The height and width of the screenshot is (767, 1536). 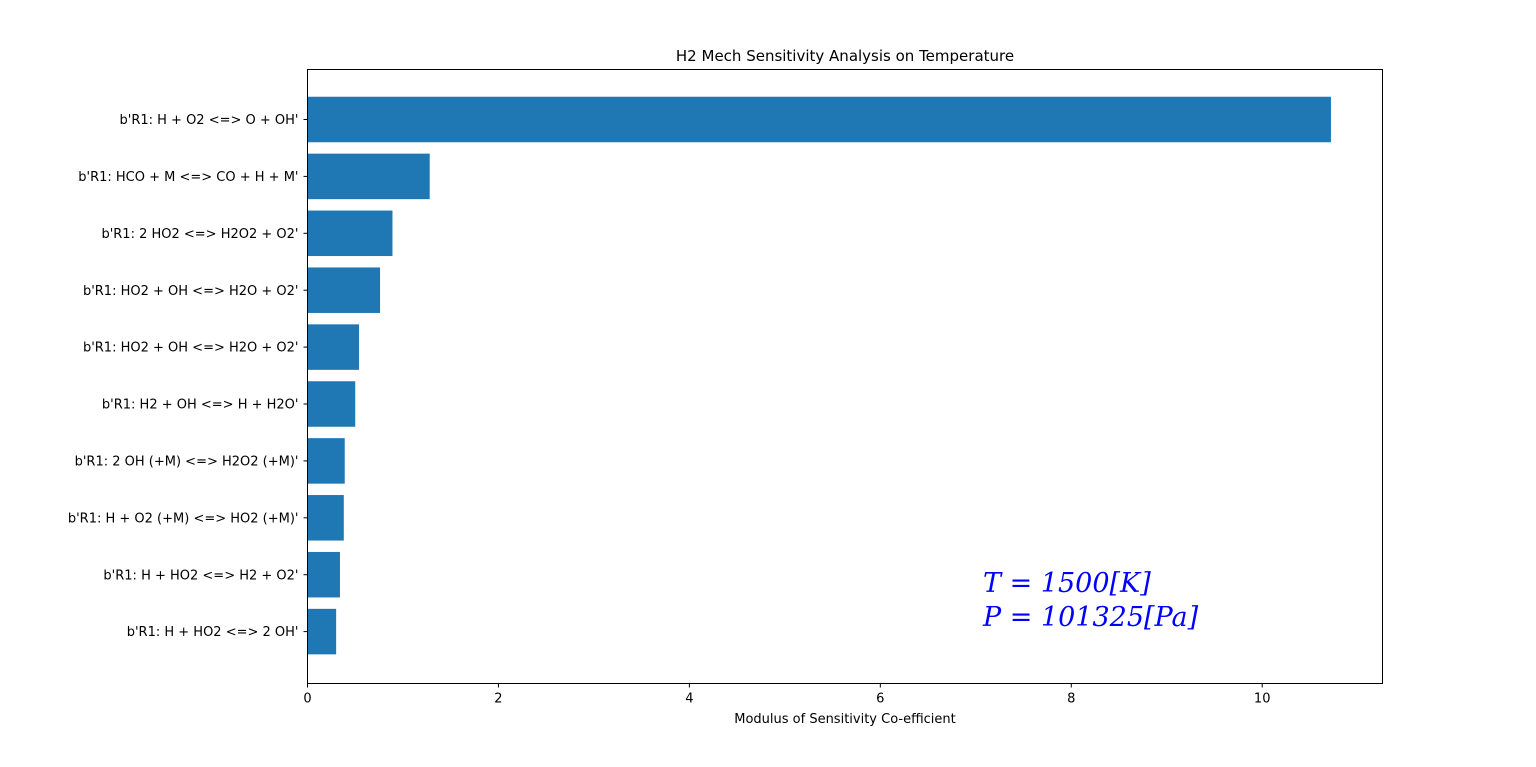 I want to click on x-axis-title: Modulus of Sensitivity Co-efficient, so click(x=845, y=719).